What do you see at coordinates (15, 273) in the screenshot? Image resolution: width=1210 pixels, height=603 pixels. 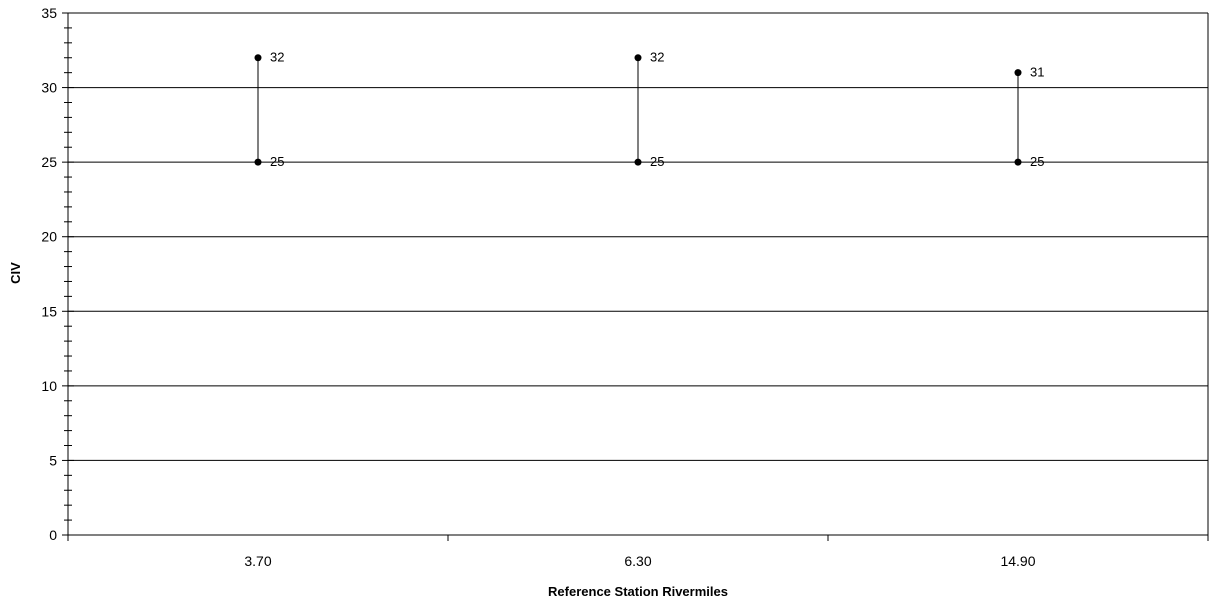 I see `y-axis-title: CIV` at bounding box center [15, 273].